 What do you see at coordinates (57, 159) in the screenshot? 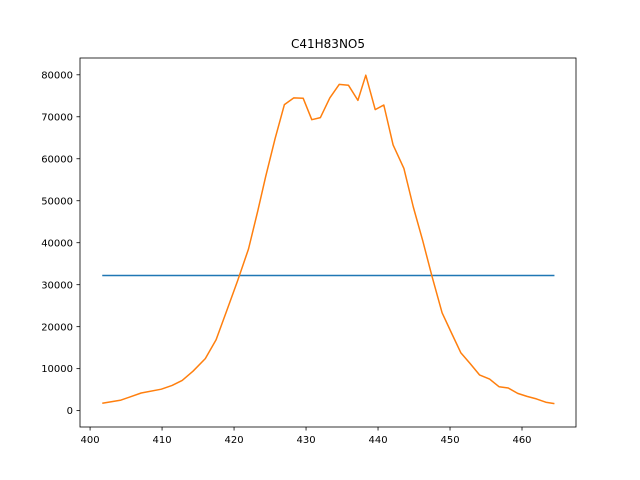
I see `y-tick-label: 60000` at bounding box center [57, 159].